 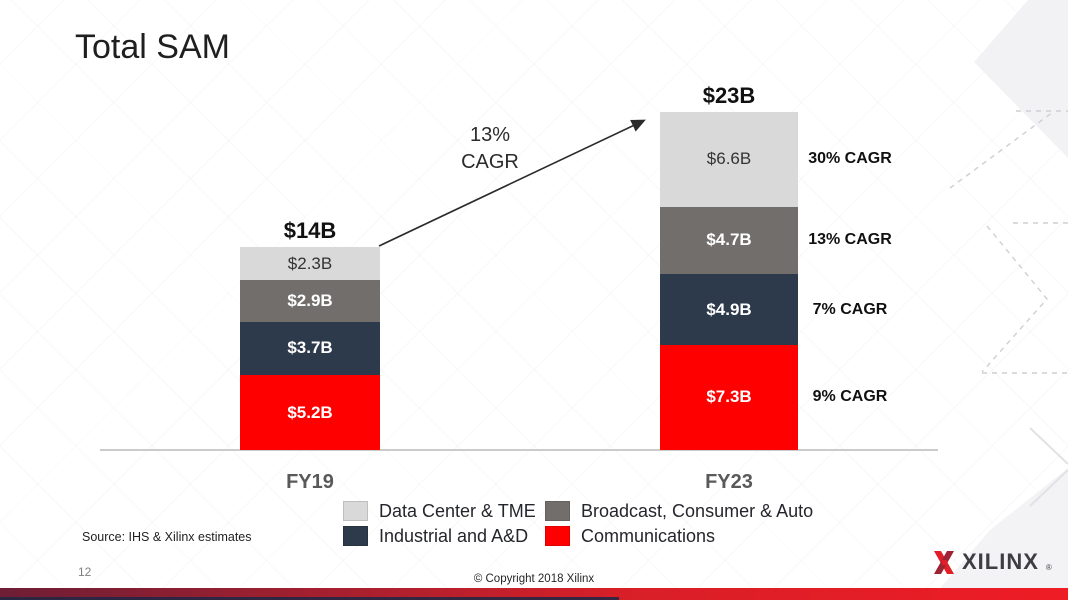 What do you see at coordinates (85, 572) in the screenshot?
I see `page-number: 12` at bounding box center [85, 572].